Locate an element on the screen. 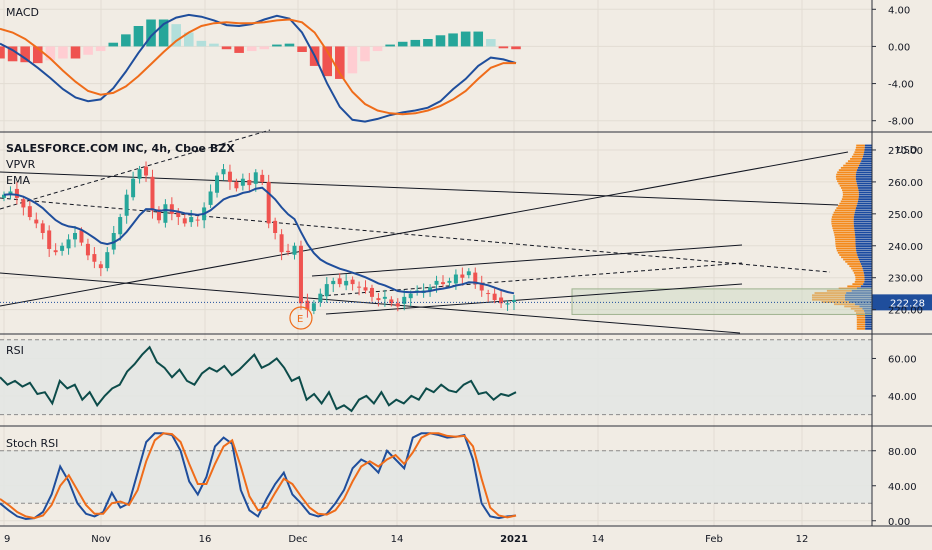 The width and height of the screenshot is (932, 550). price-tick-label: 250.00 is located at coordinates (905, 215).